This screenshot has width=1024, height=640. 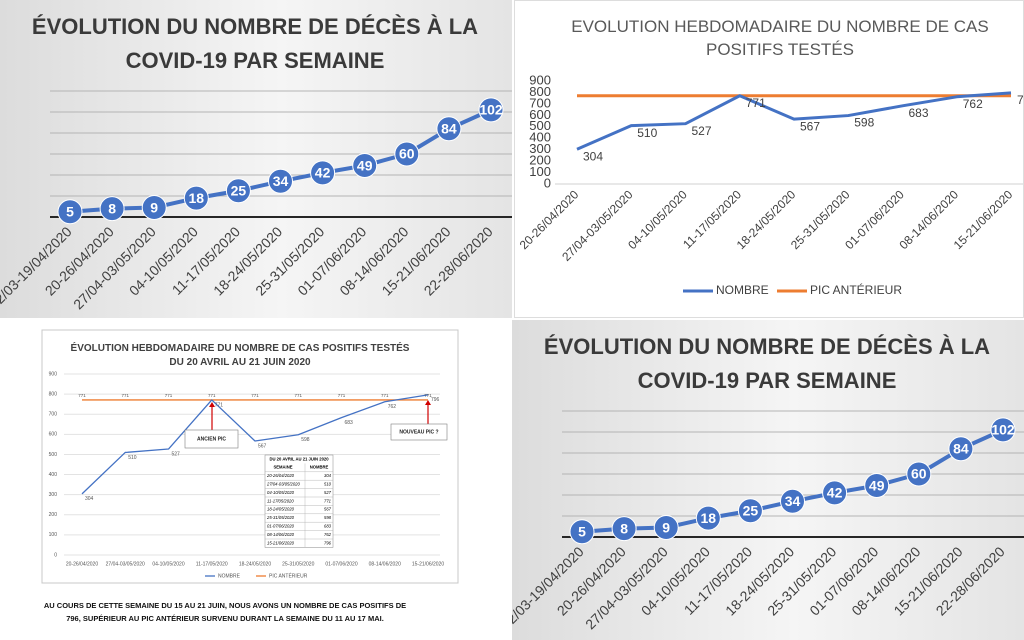 I want to click on x-tick-label: 27/04-03/05/2020, so click(x=125, y=564).